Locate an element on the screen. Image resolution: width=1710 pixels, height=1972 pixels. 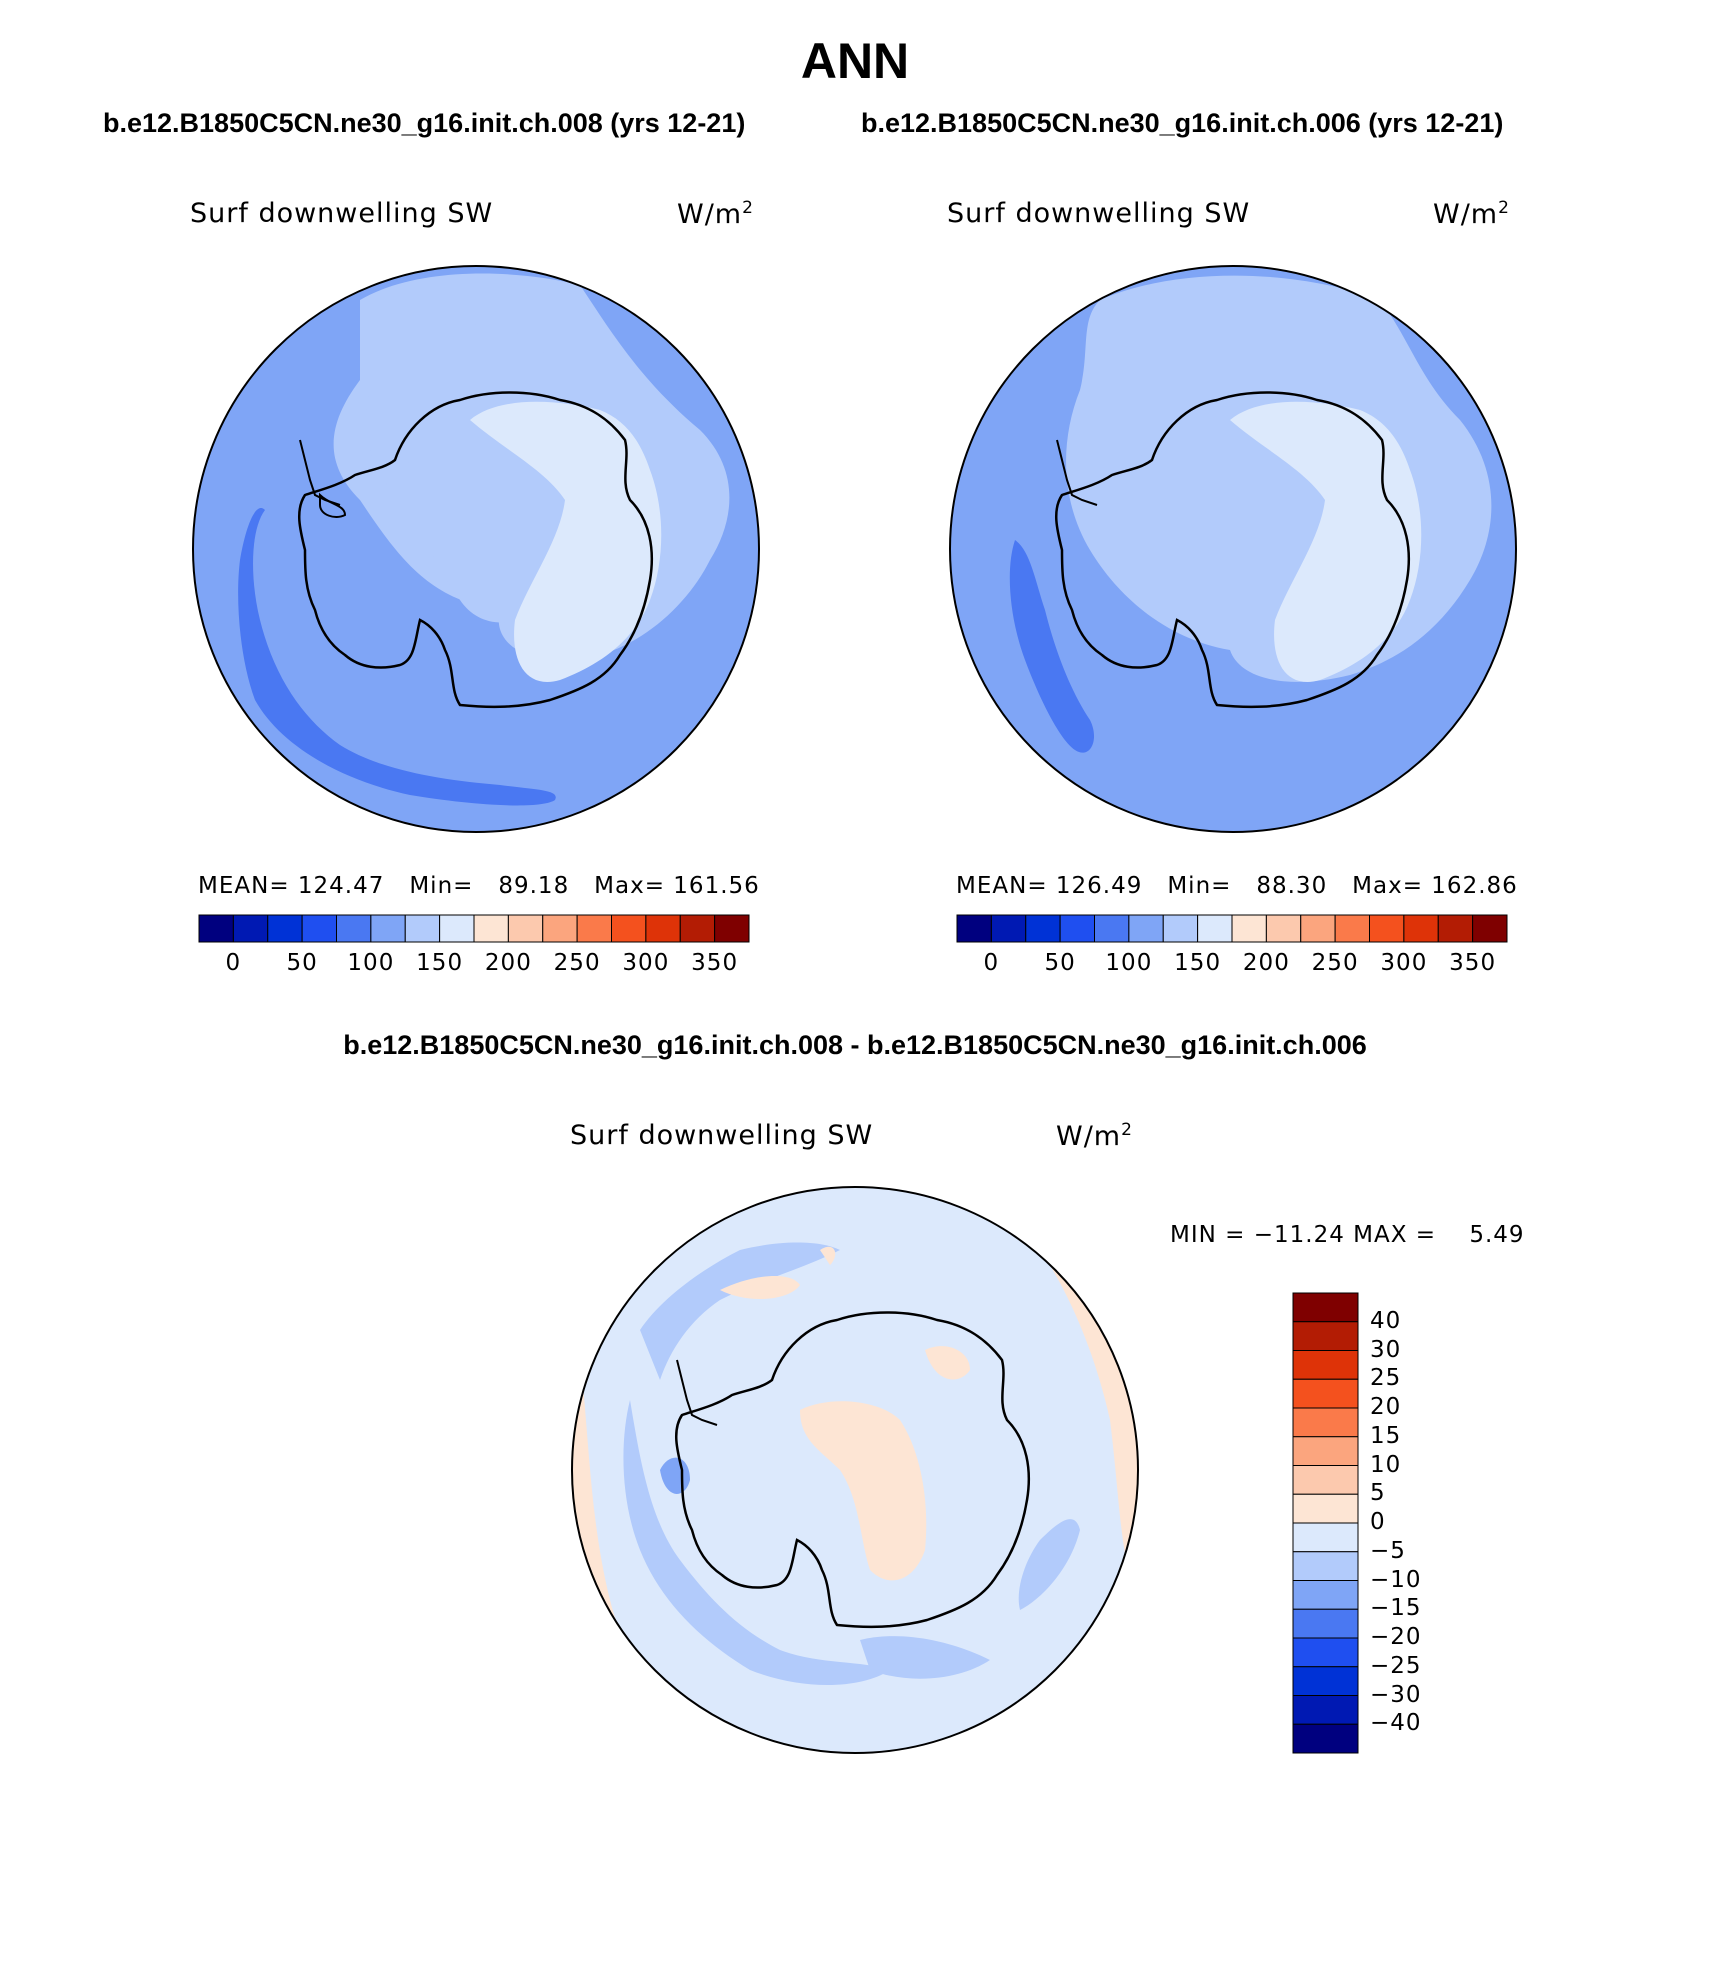
page-title: ANN is located at coordinates (855, 61).